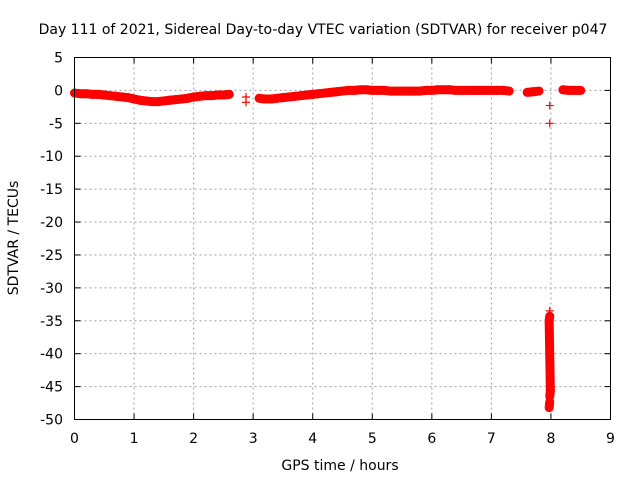  I want to click on x-tick-label: 5, so click(372, 439).